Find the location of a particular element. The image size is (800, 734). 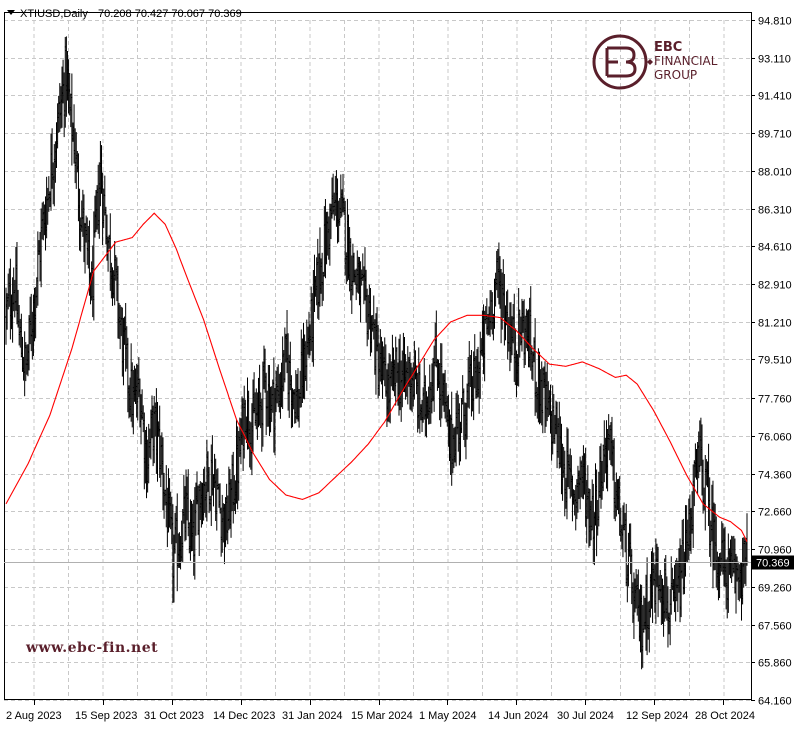

y-tick-label: 84.610 is located at coordinates (775, 248).